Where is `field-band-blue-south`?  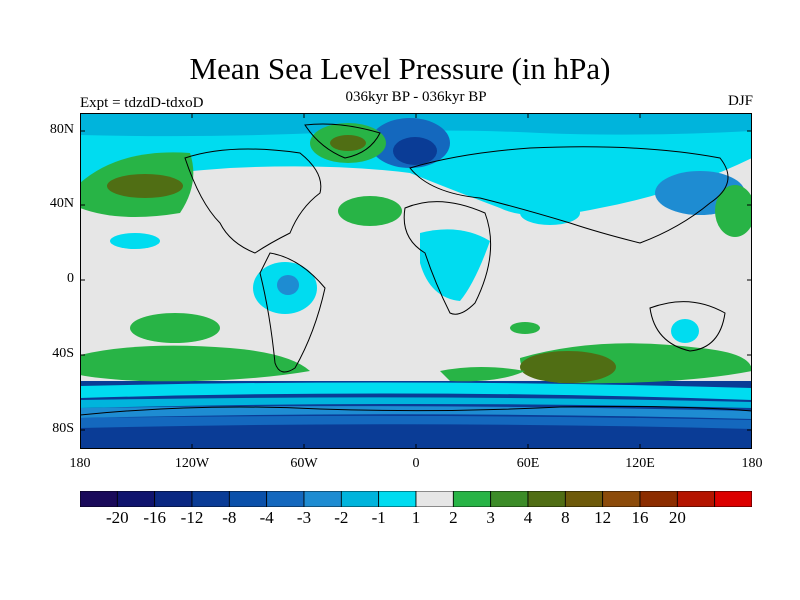
field-band-blue-south is located at coordinates (416, 412).